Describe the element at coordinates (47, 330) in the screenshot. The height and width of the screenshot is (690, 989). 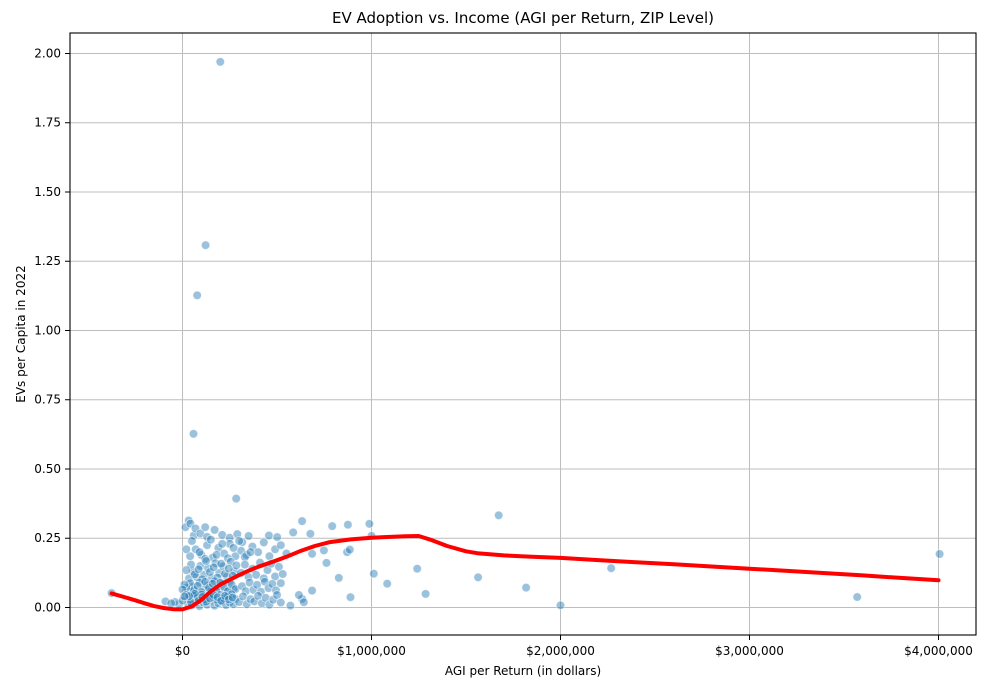
I see `y-tick-label: 1.00` at that location.